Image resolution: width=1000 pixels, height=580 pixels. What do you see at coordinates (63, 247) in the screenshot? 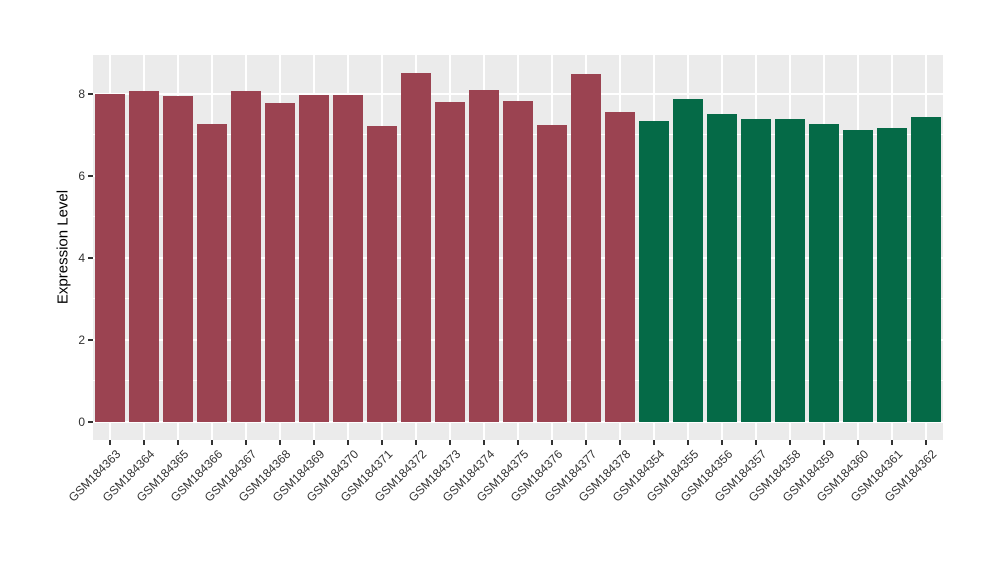
I see `y-axis-title: Expression Level` at bounding box center [63, 247].